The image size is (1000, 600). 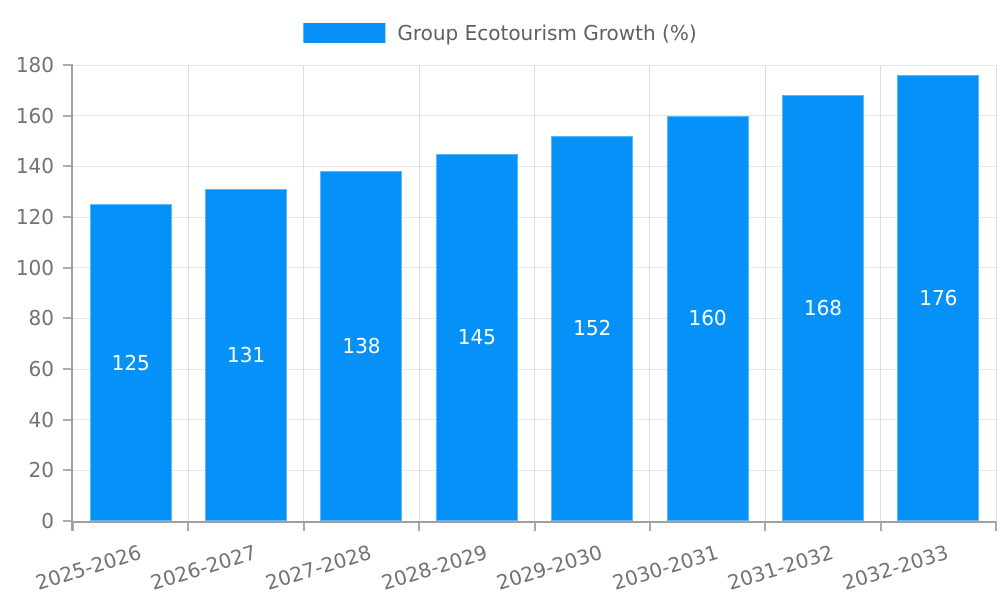 What do you see at coordinates (34, 115) in the screenshot?
I see `y-tick-label: 160` at bounding box center [34, 115].